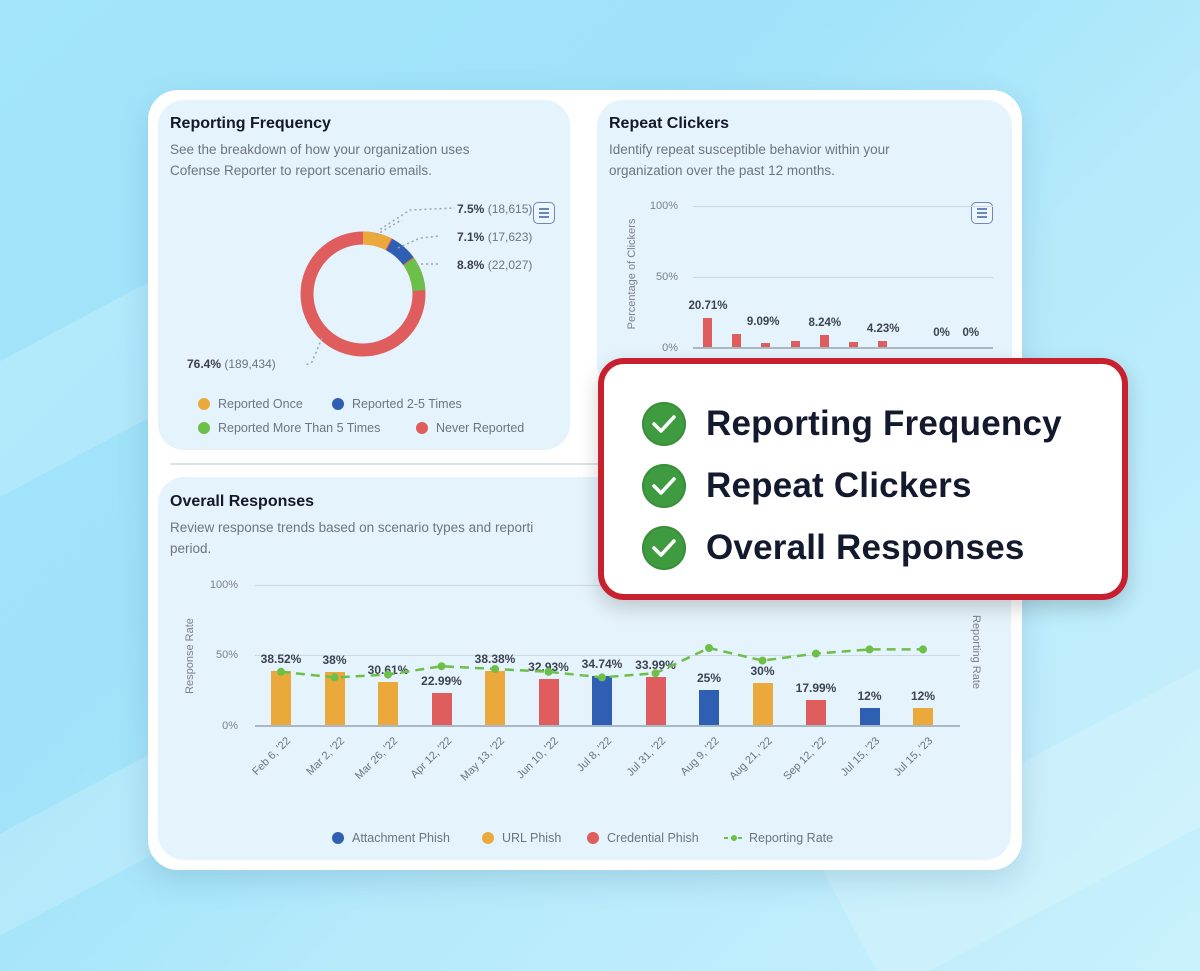 The image size is (1200, 971). I want to click on bar-value-label: 38%, so click(334, 659).